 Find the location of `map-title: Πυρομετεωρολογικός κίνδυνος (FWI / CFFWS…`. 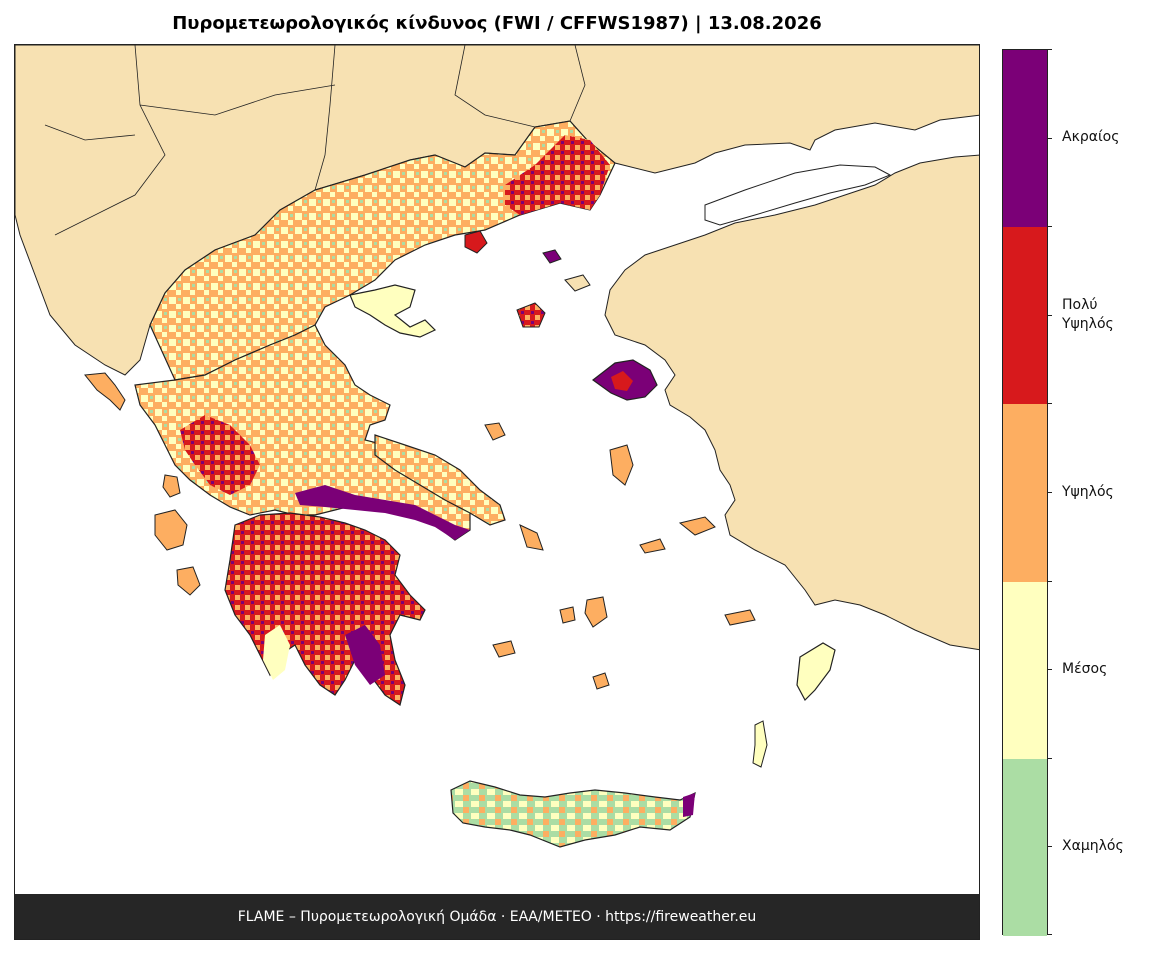

map-title: Πυρομετεωρολογικός κίνδυνος (FWI / CFFWS… is located at coordinates (497, 23).